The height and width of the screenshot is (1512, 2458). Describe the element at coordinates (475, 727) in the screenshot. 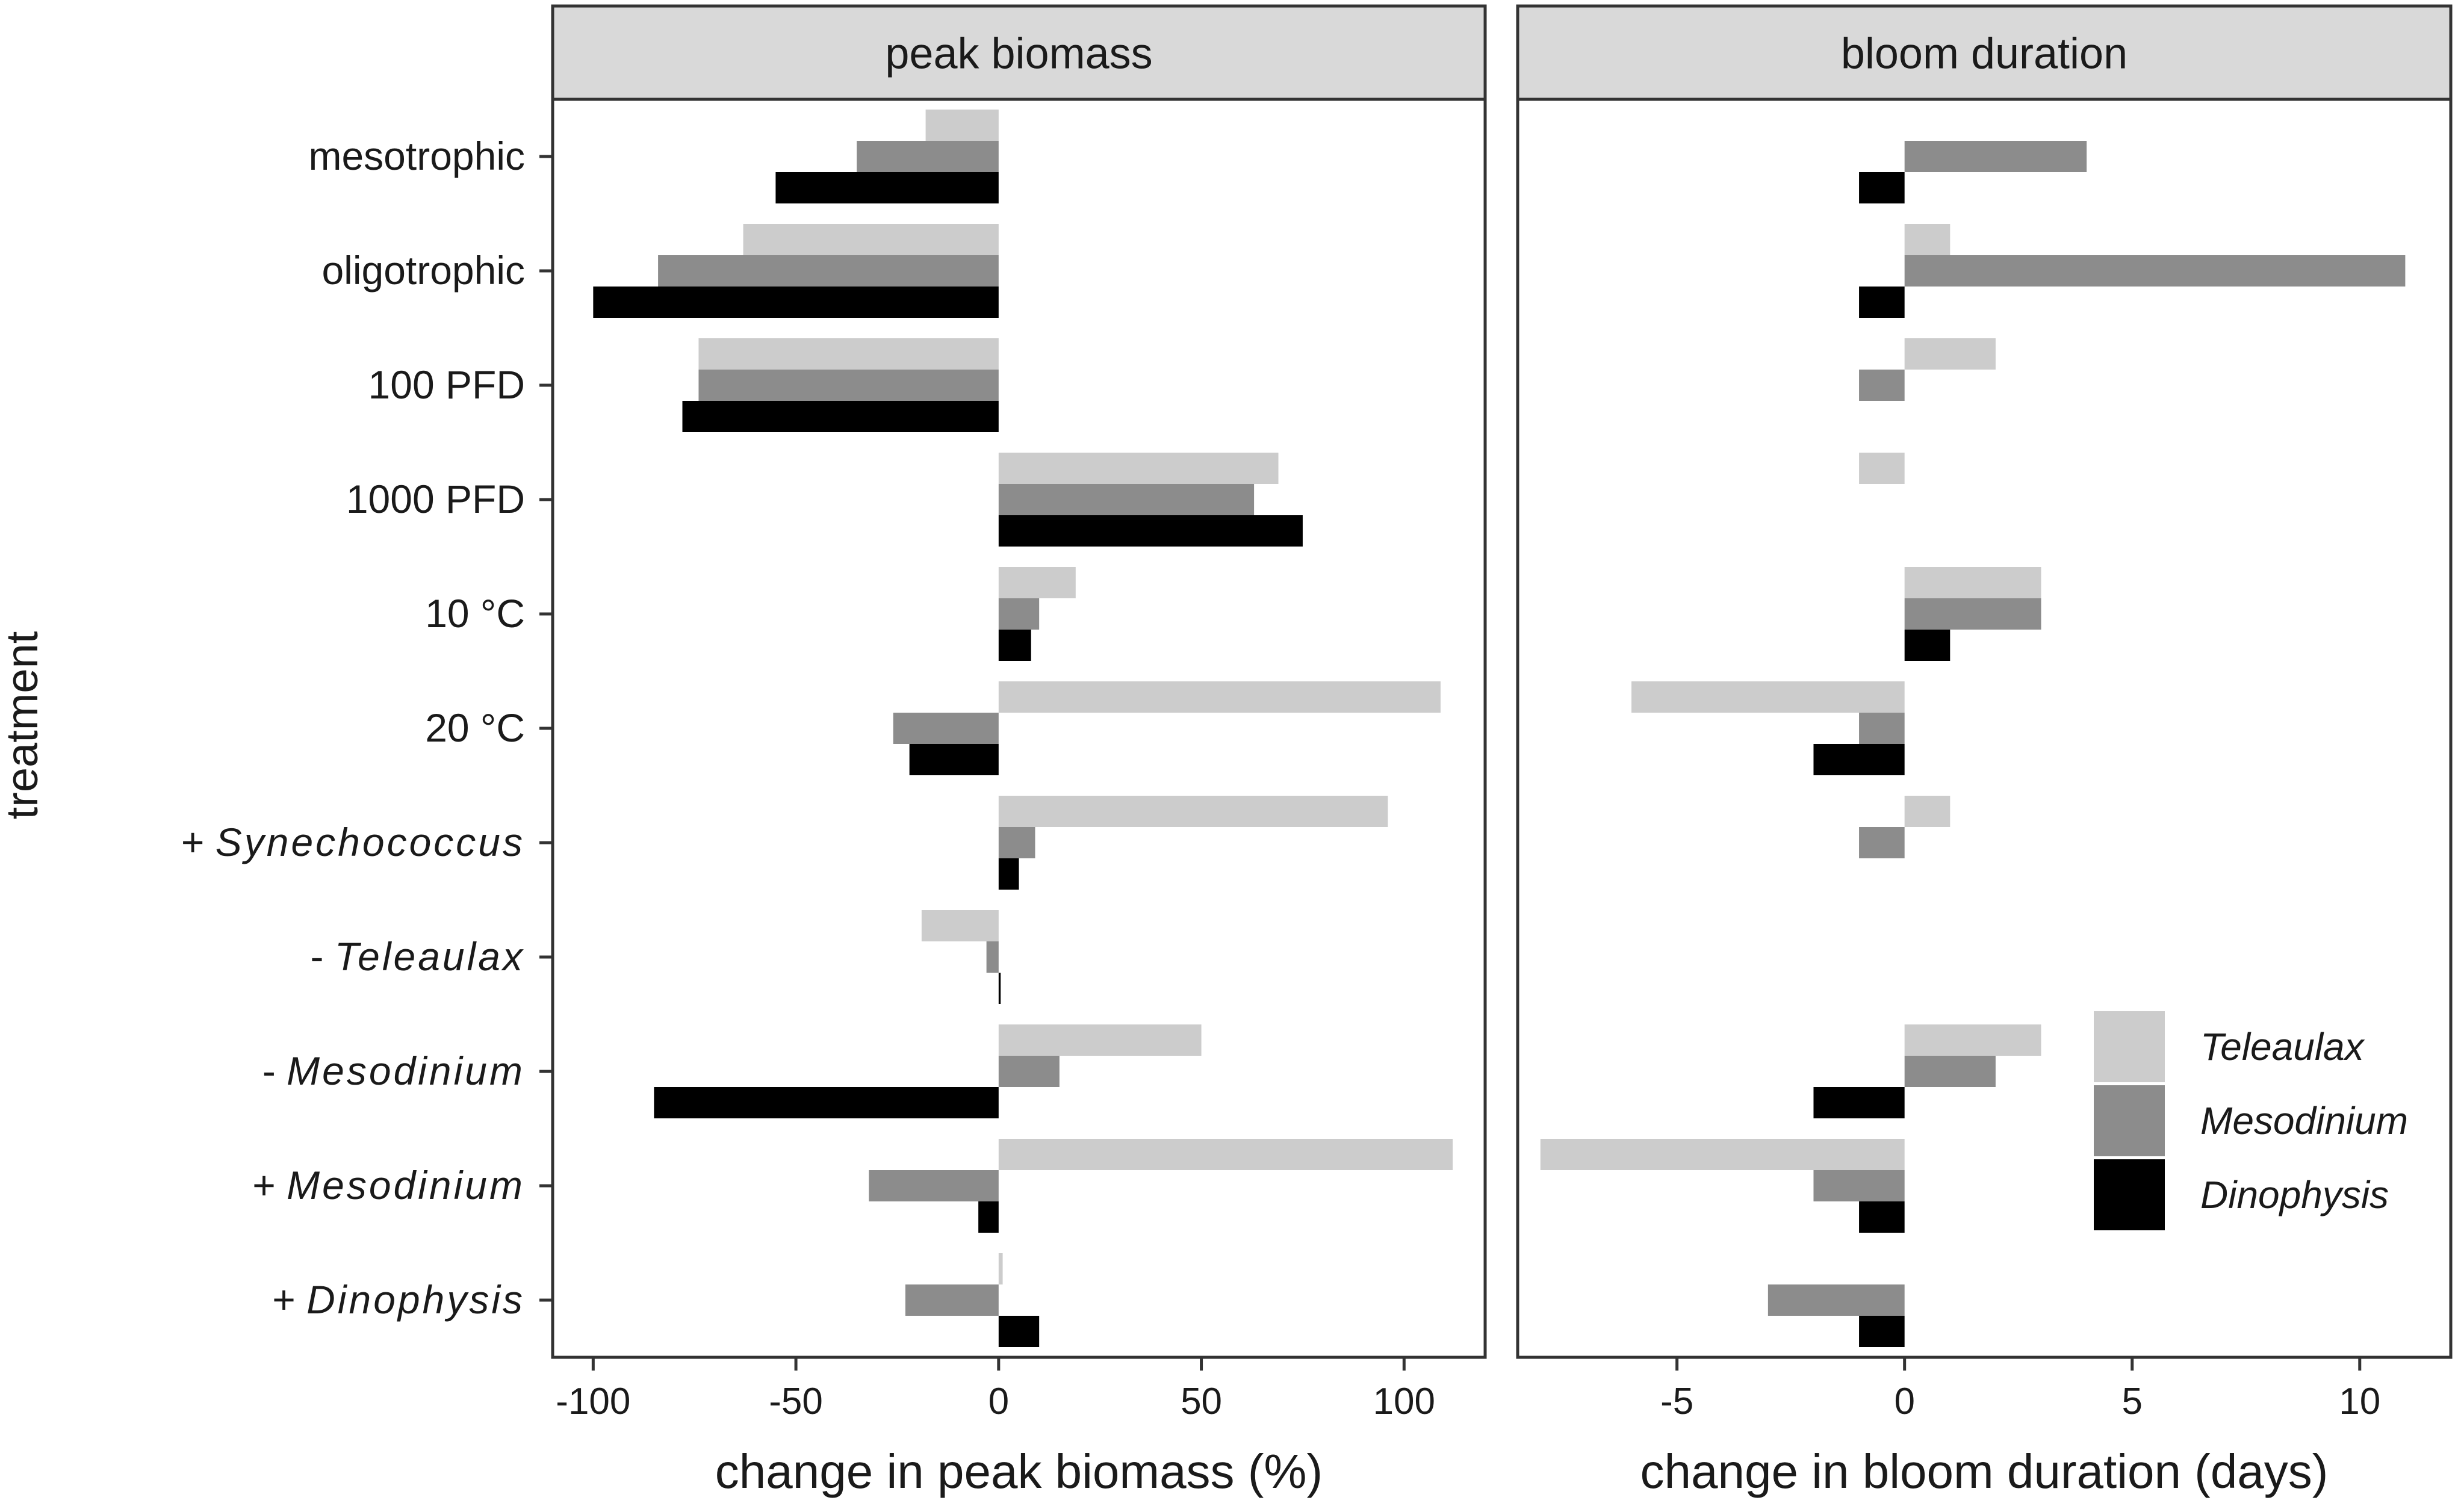

I see `y-tick-label: 20 °C` at that location.